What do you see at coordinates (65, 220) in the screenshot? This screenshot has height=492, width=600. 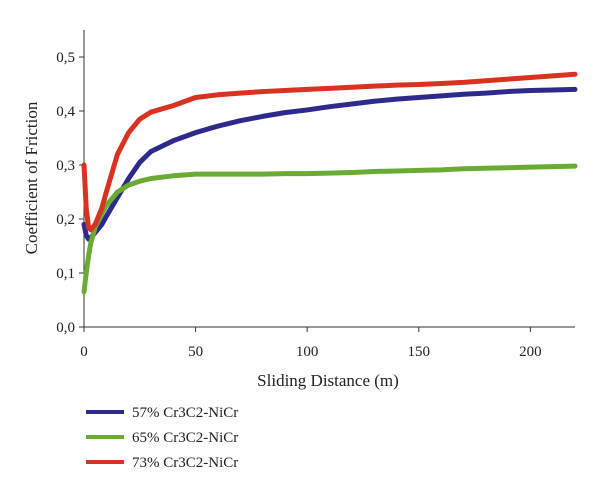 I see `y-tick-label: 0,2` at bounding box center [65, 220].